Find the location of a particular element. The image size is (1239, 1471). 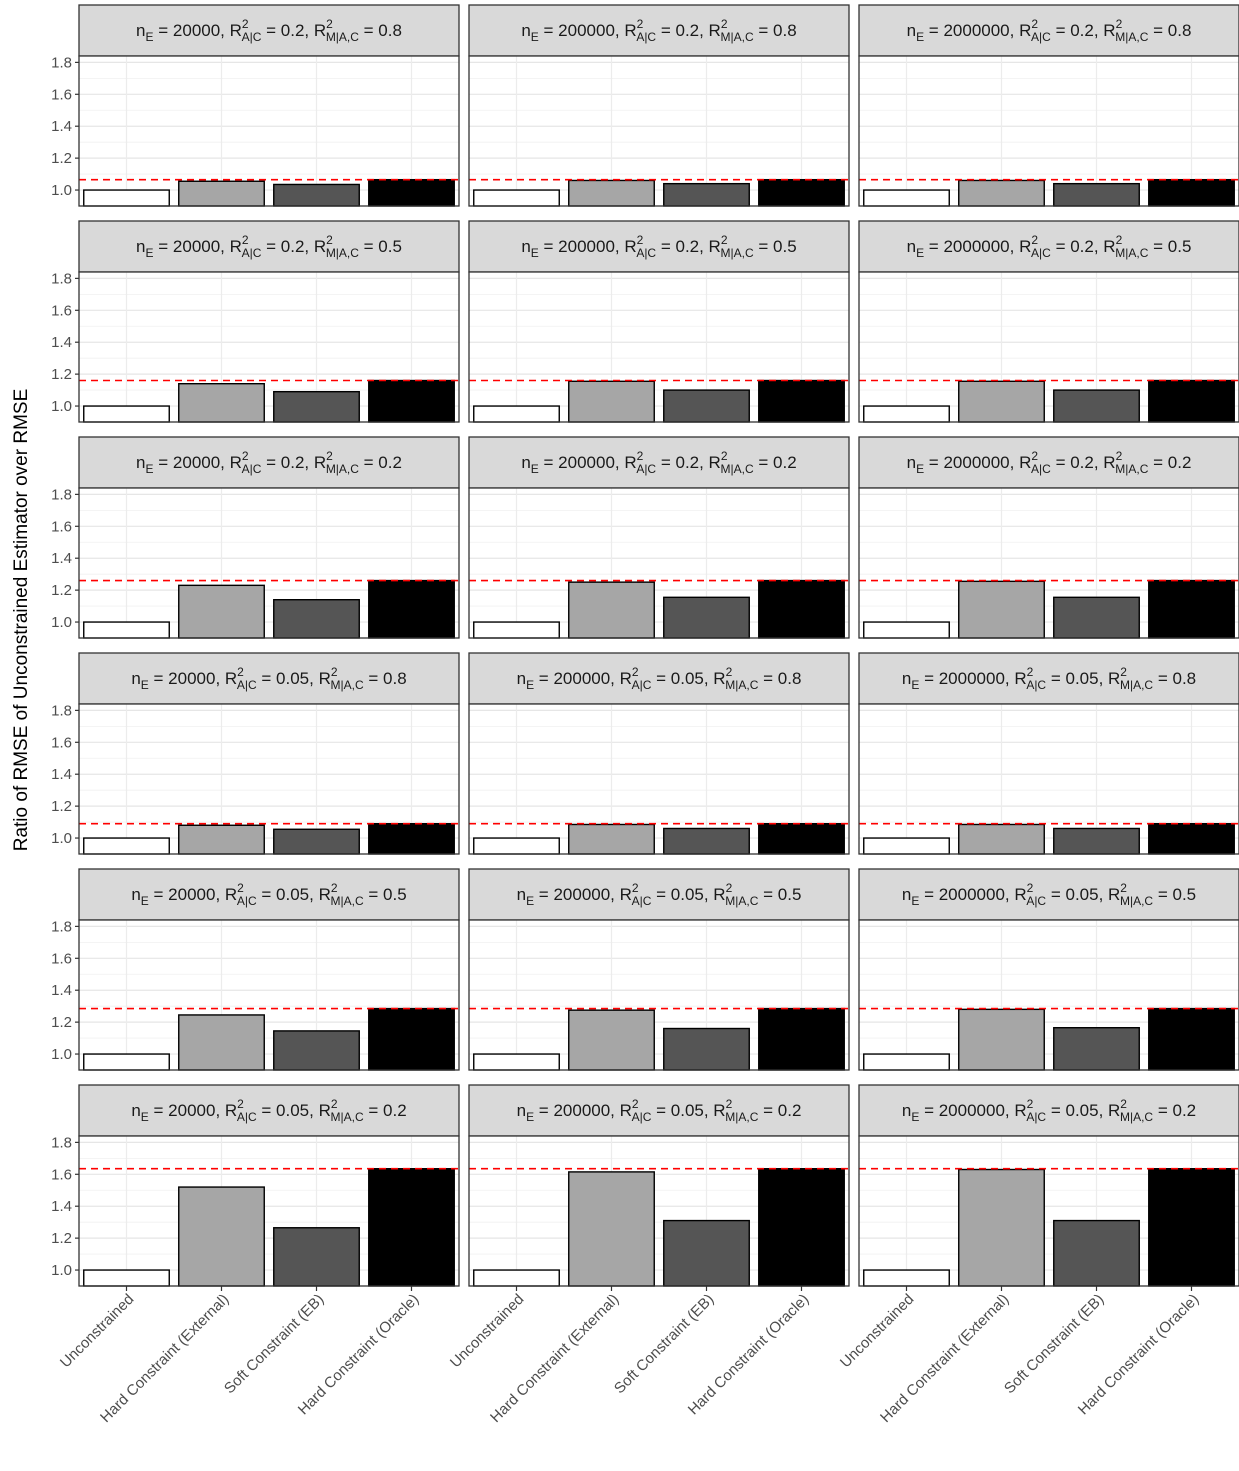

facet-strip-label: nE = 20000, R2 A|C = 0.2, R2 M|A,C = 0.5 is located at coordinates (269, 246).